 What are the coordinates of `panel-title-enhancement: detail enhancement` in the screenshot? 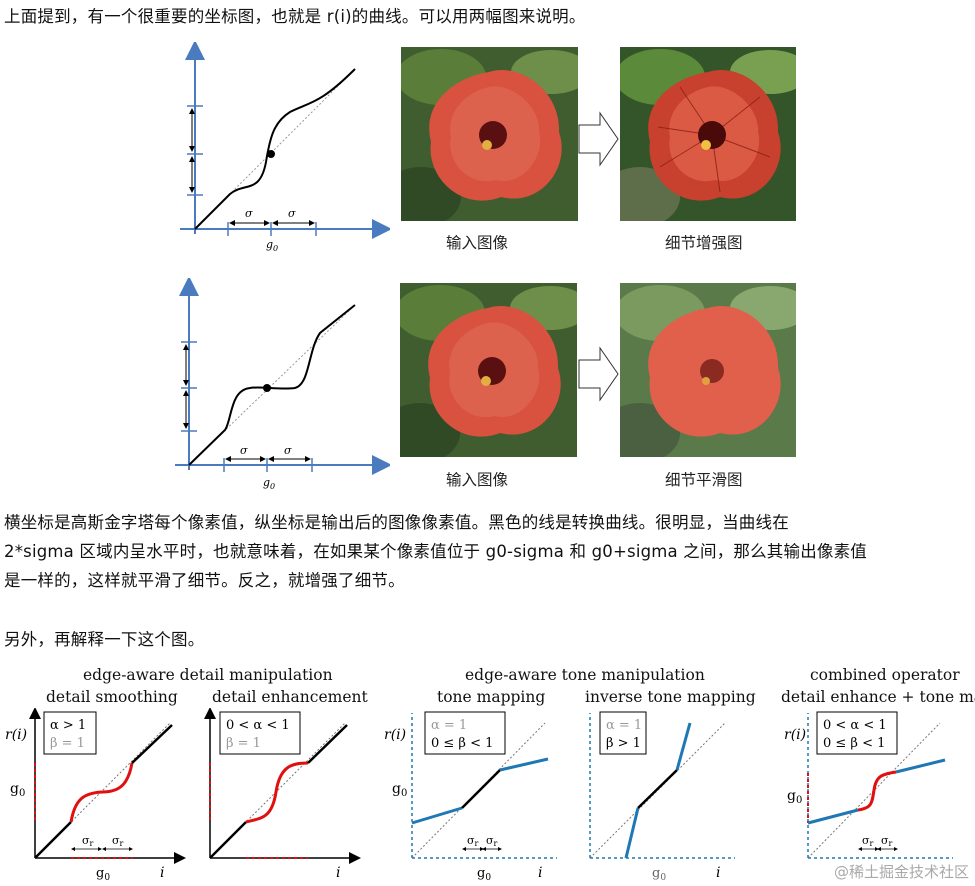 It's located at (290, 697).